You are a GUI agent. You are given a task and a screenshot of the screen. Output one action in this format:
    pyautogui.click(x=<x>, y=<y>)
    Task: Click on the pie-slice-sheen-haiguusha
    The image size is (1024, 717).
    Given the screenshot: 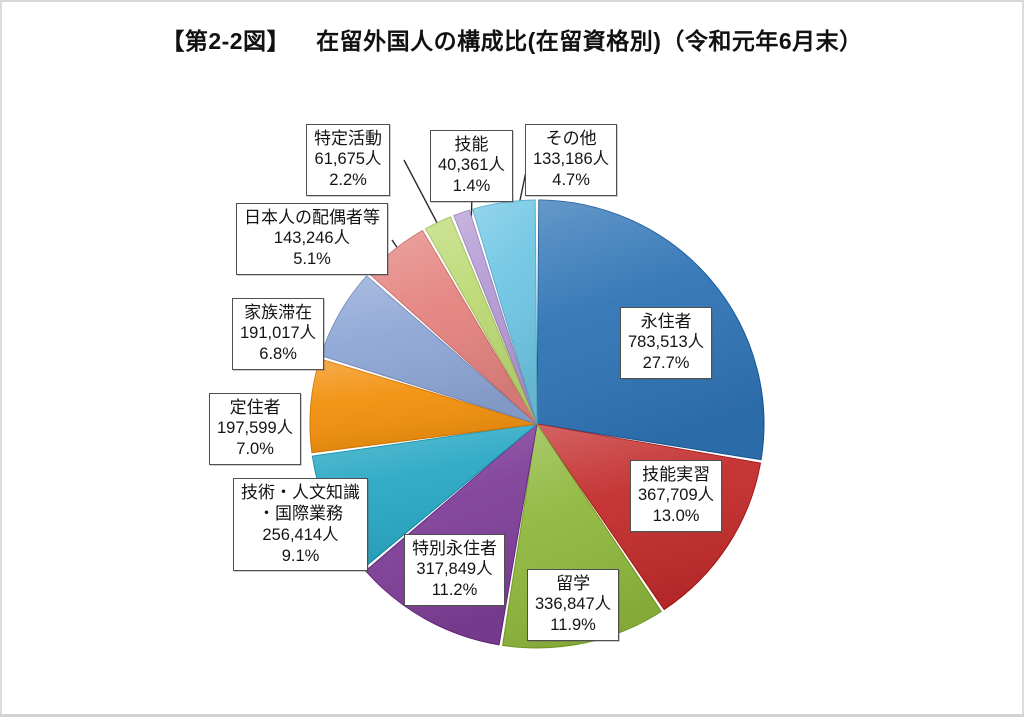 What is the action you would take?
    pyautogui.click(x=452, y=327)
    